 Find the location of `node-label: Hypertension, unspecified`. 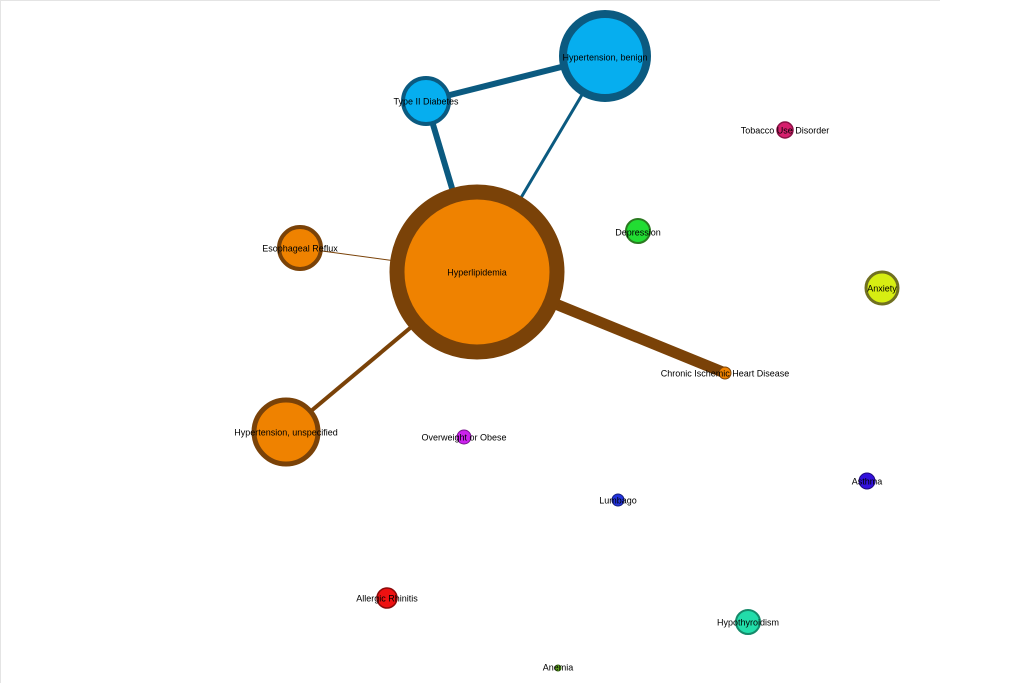

node-label: Hypertension, unspecified is located at coordinates (286, 432).